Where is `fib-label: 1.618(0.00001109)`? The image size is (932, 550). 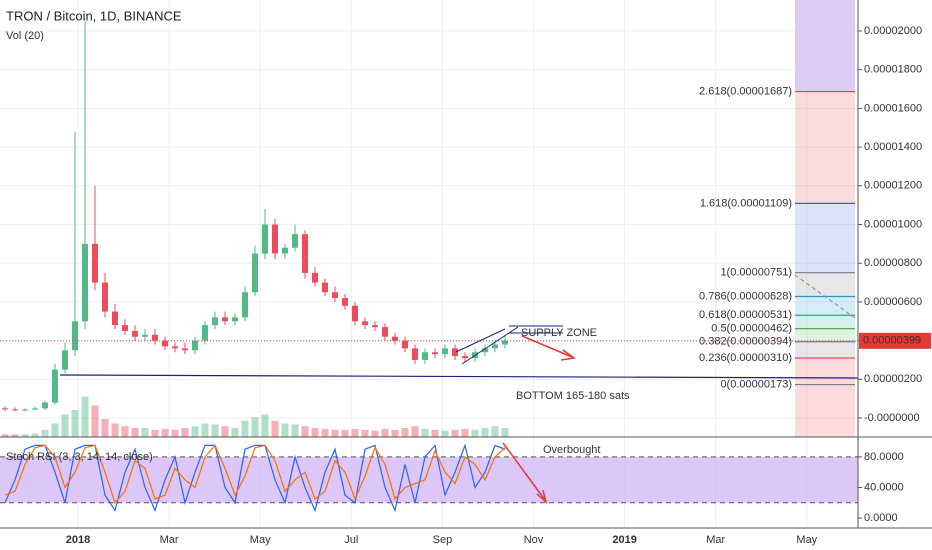
fib-label: 1.618(0.00001109) is located at coordinates (746, 203).